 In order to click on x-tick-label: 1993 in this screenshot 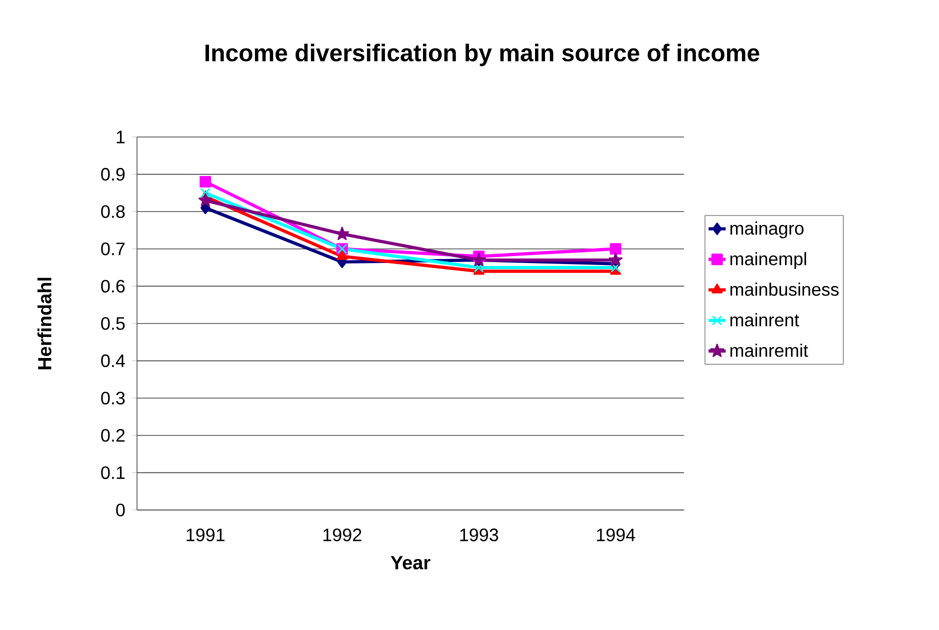, I will do `click(479, 535)`.